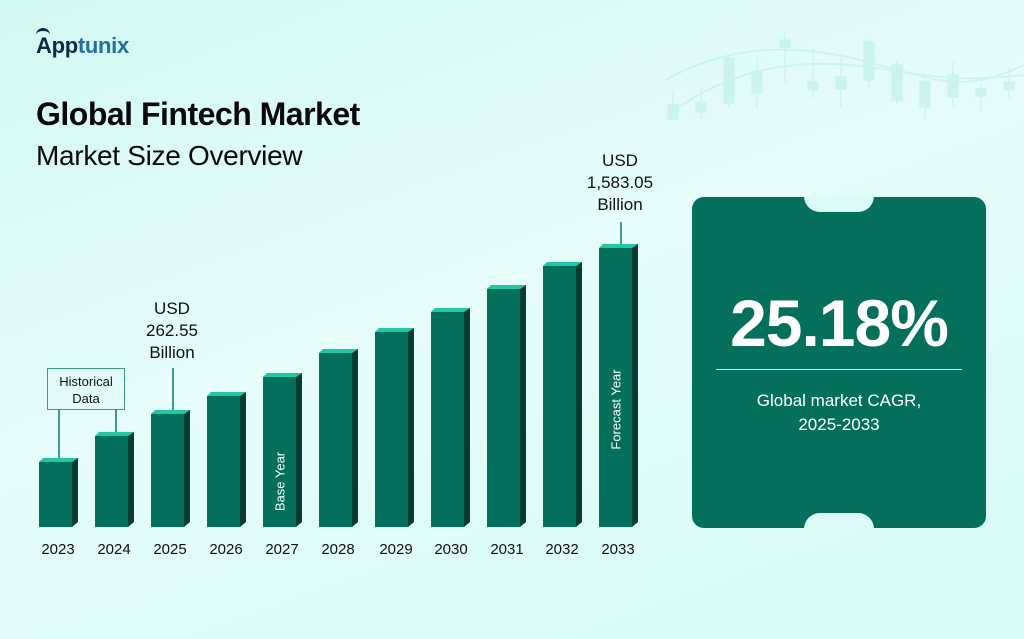  I want to click on callout-2033-value: USD 1,583.05 Billion, so click(620, 183).